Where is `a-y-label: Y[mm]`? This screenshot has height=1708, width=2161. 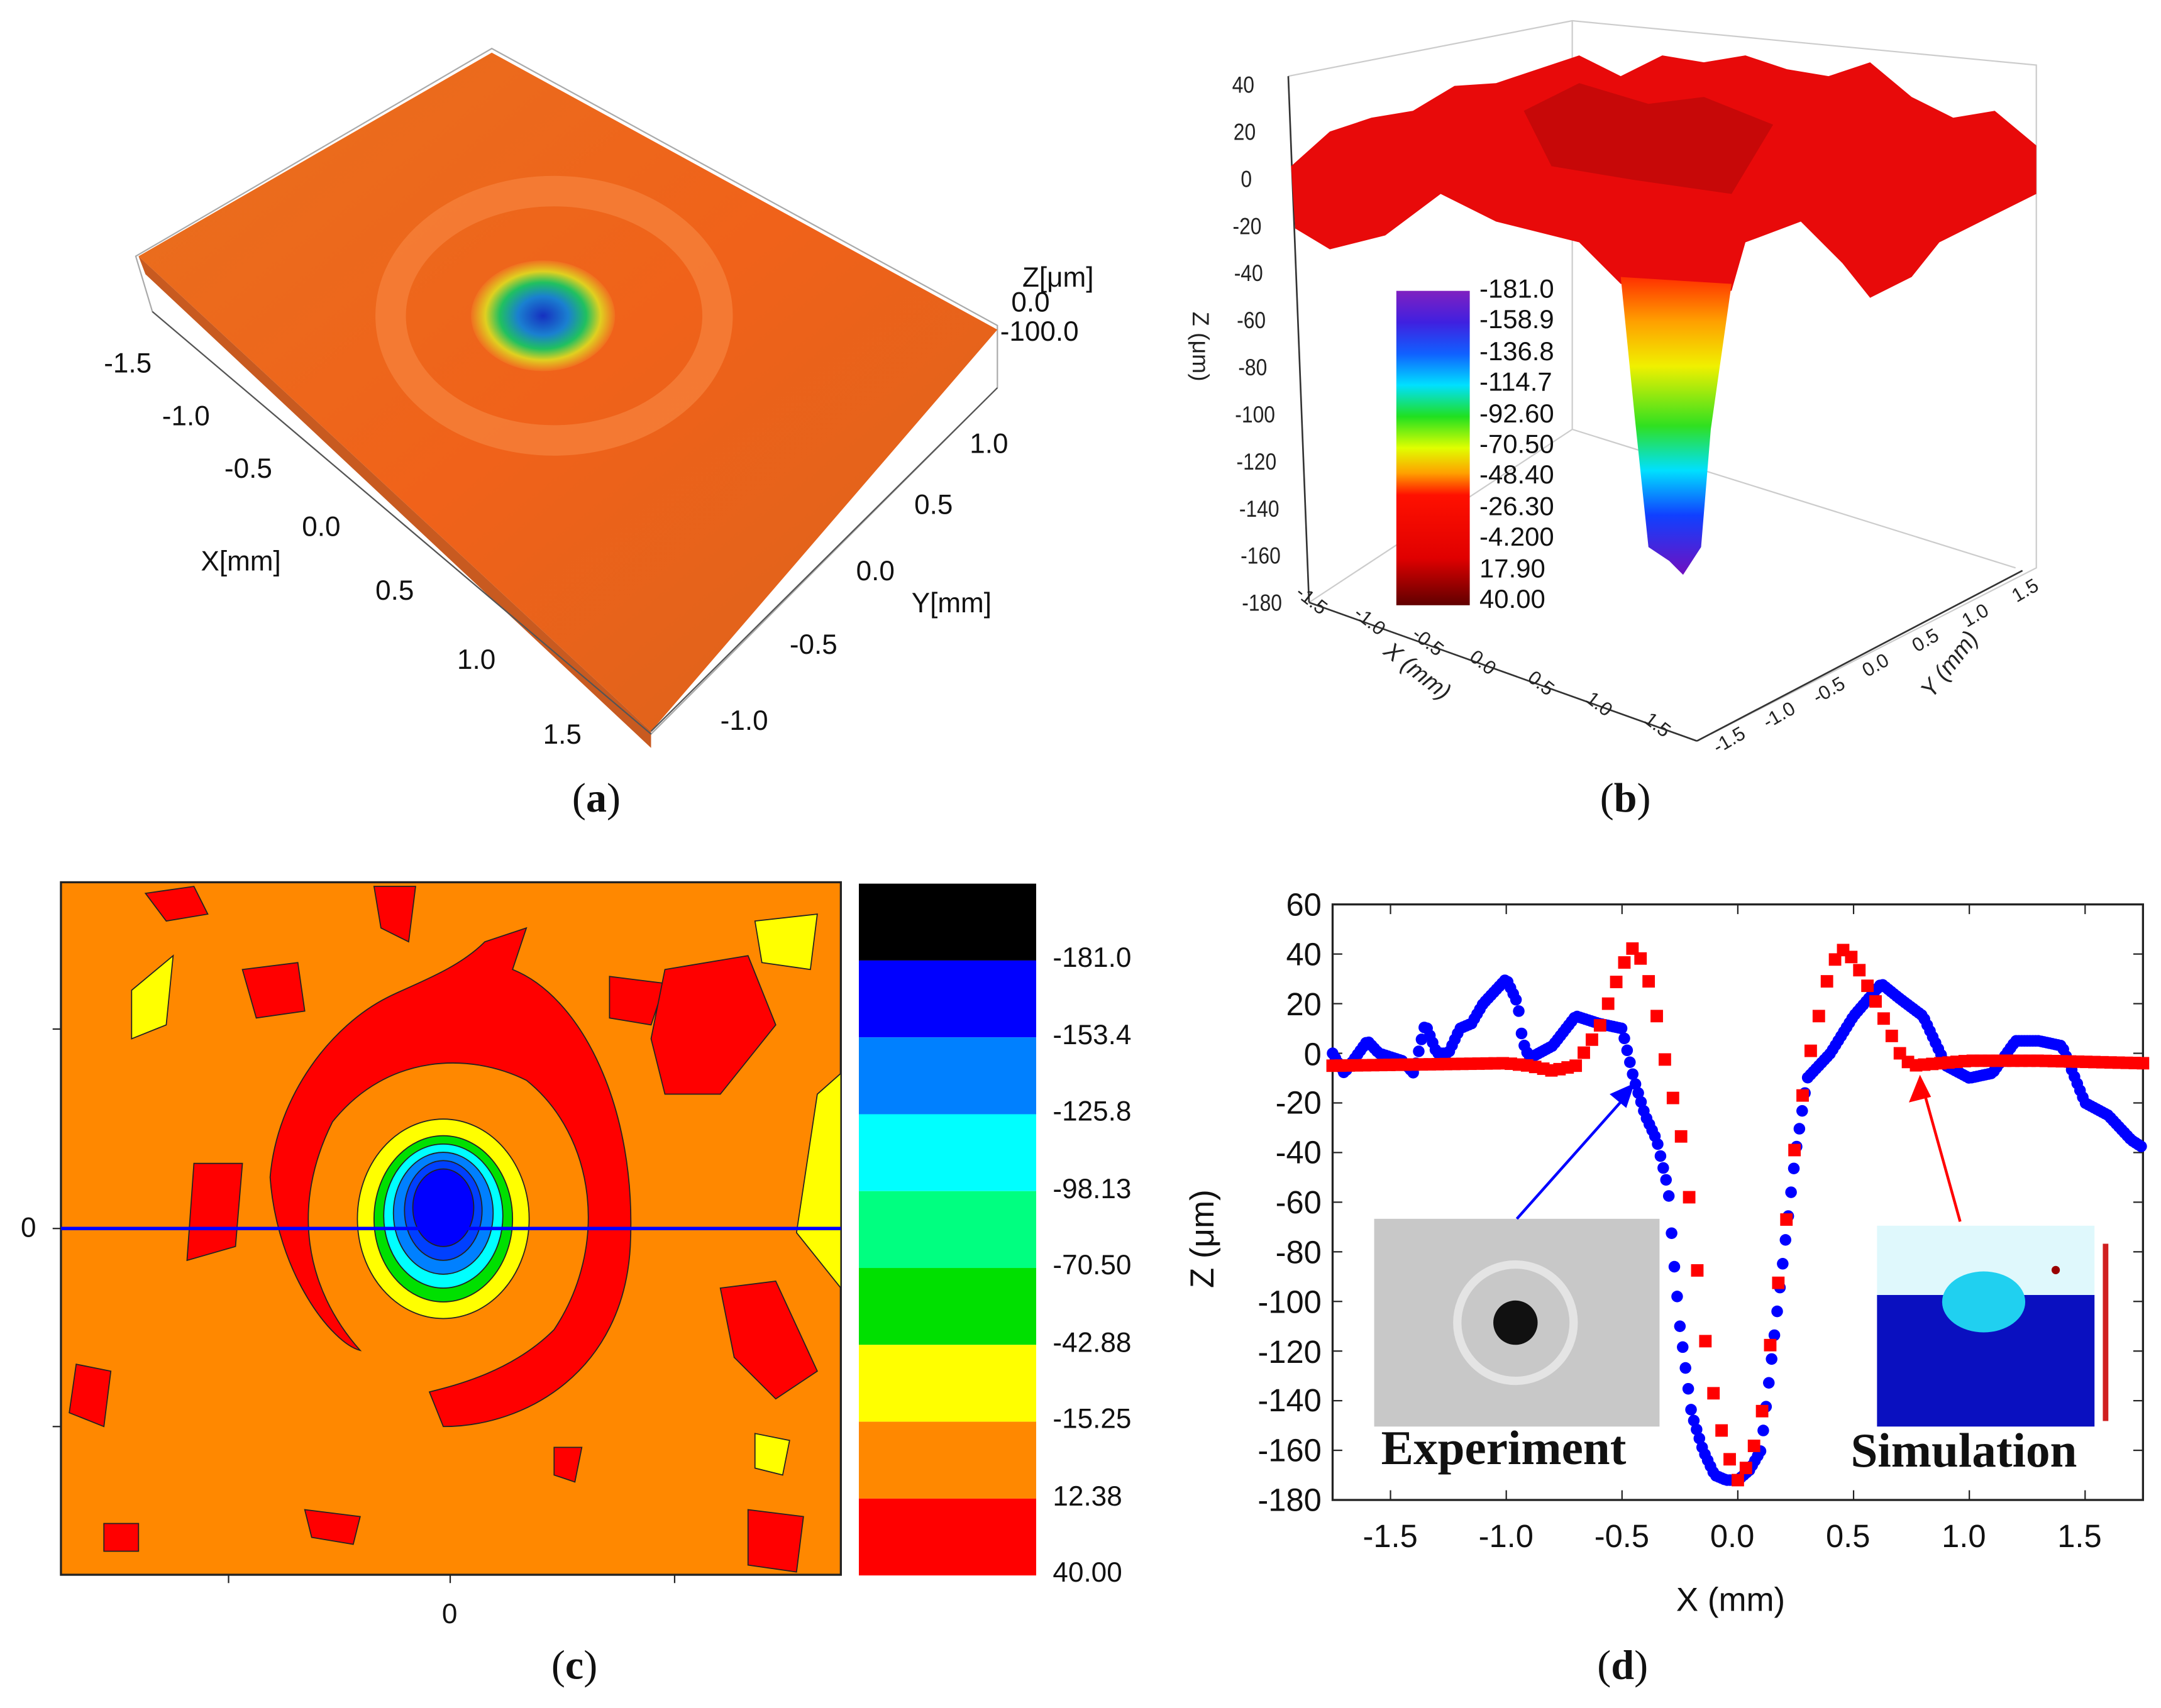 a-y-label: Y[mm] is located at coordinates (951, 603).